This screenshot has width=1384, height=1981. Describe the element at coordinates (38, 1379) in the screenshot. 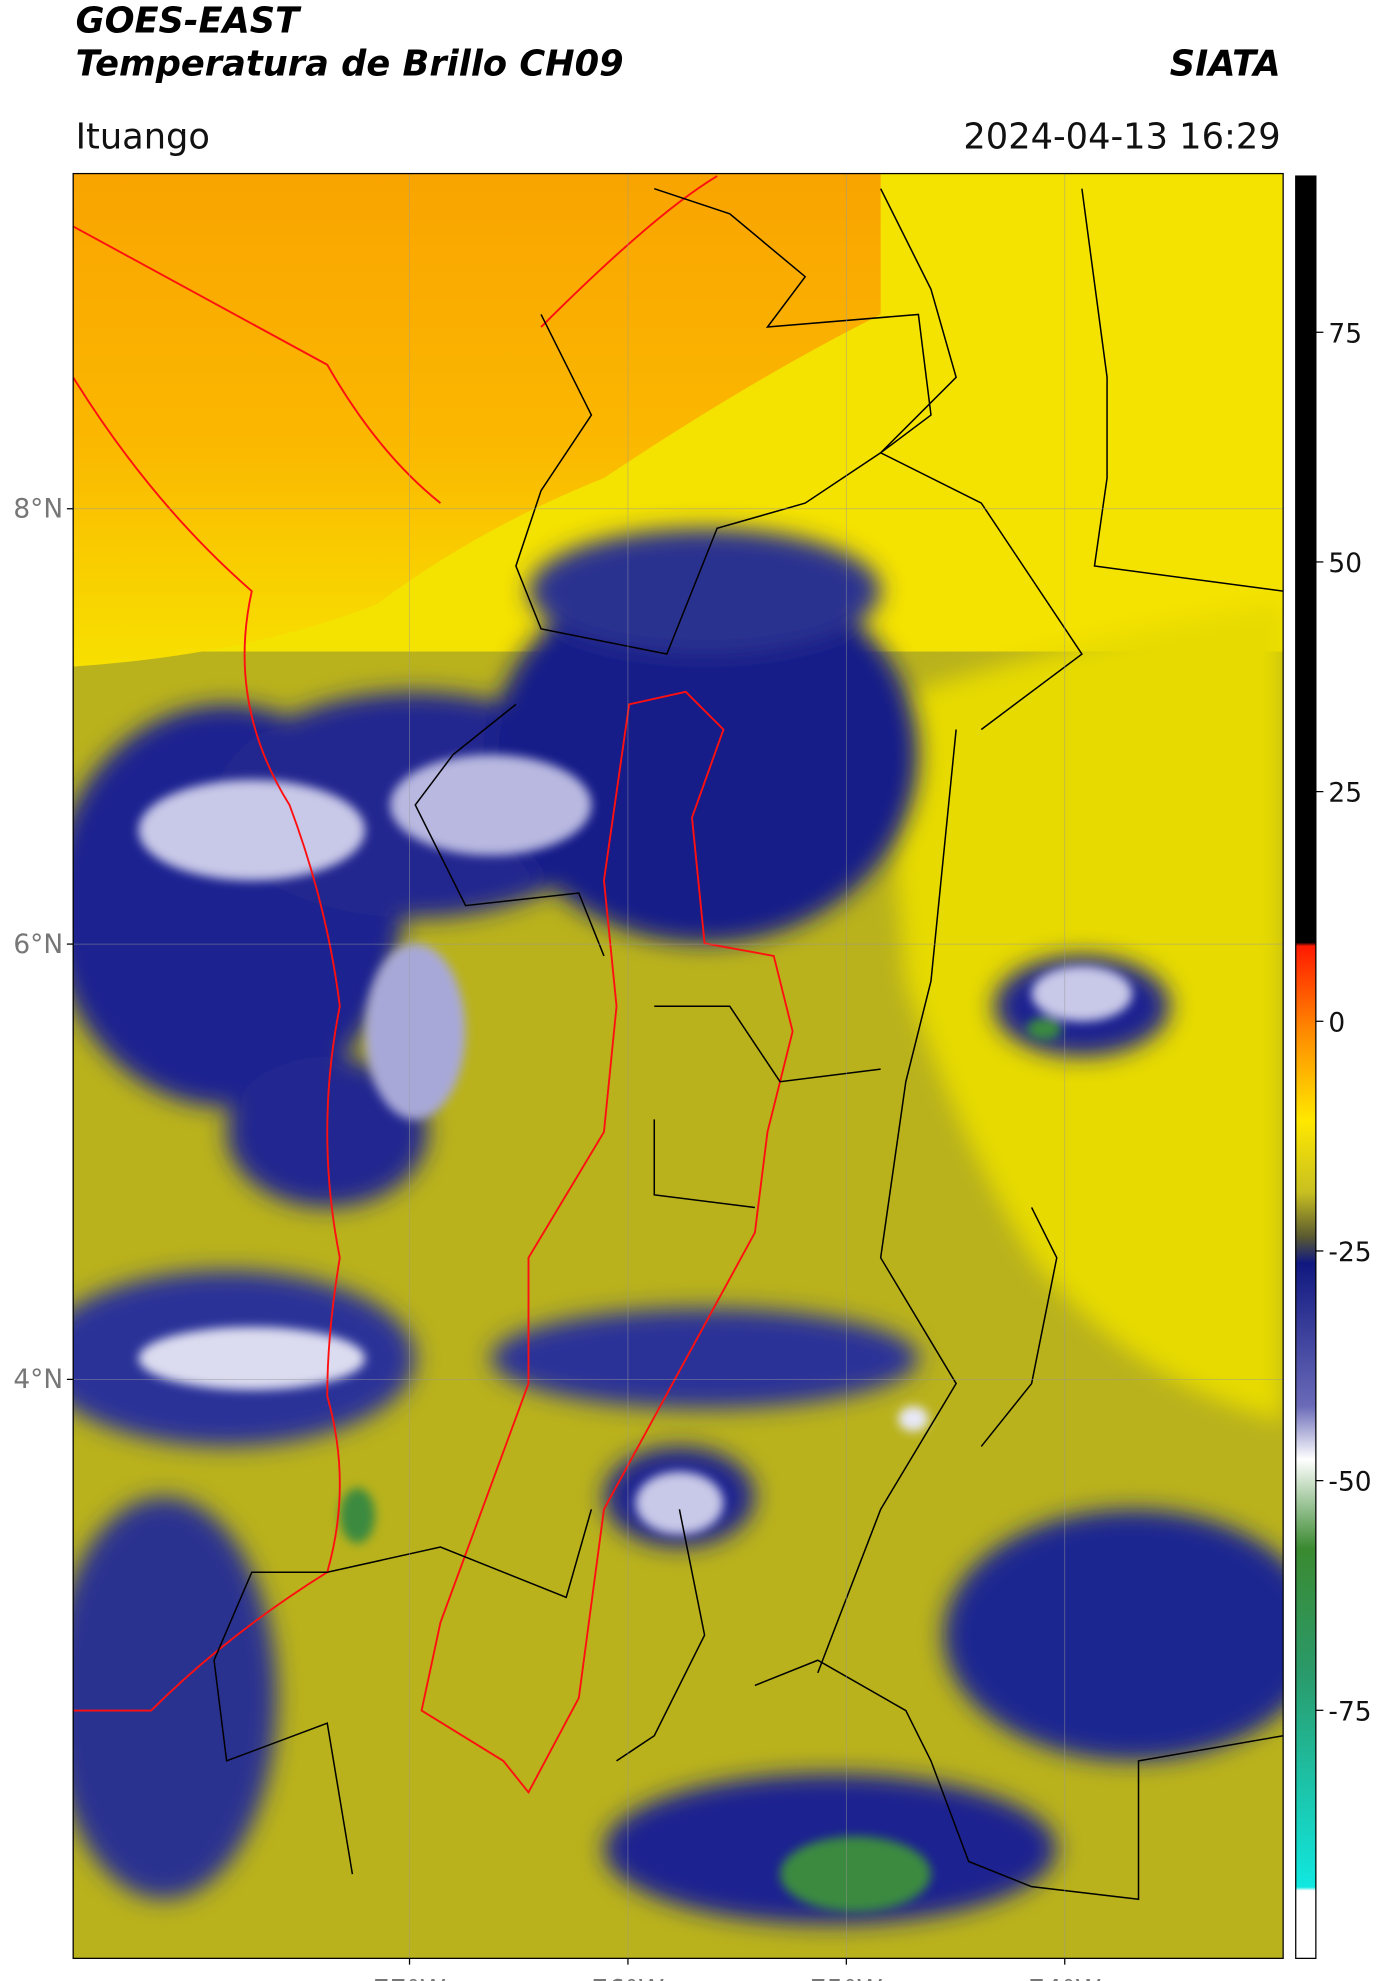

I see `lat-tick-label: 4°N` at that location.